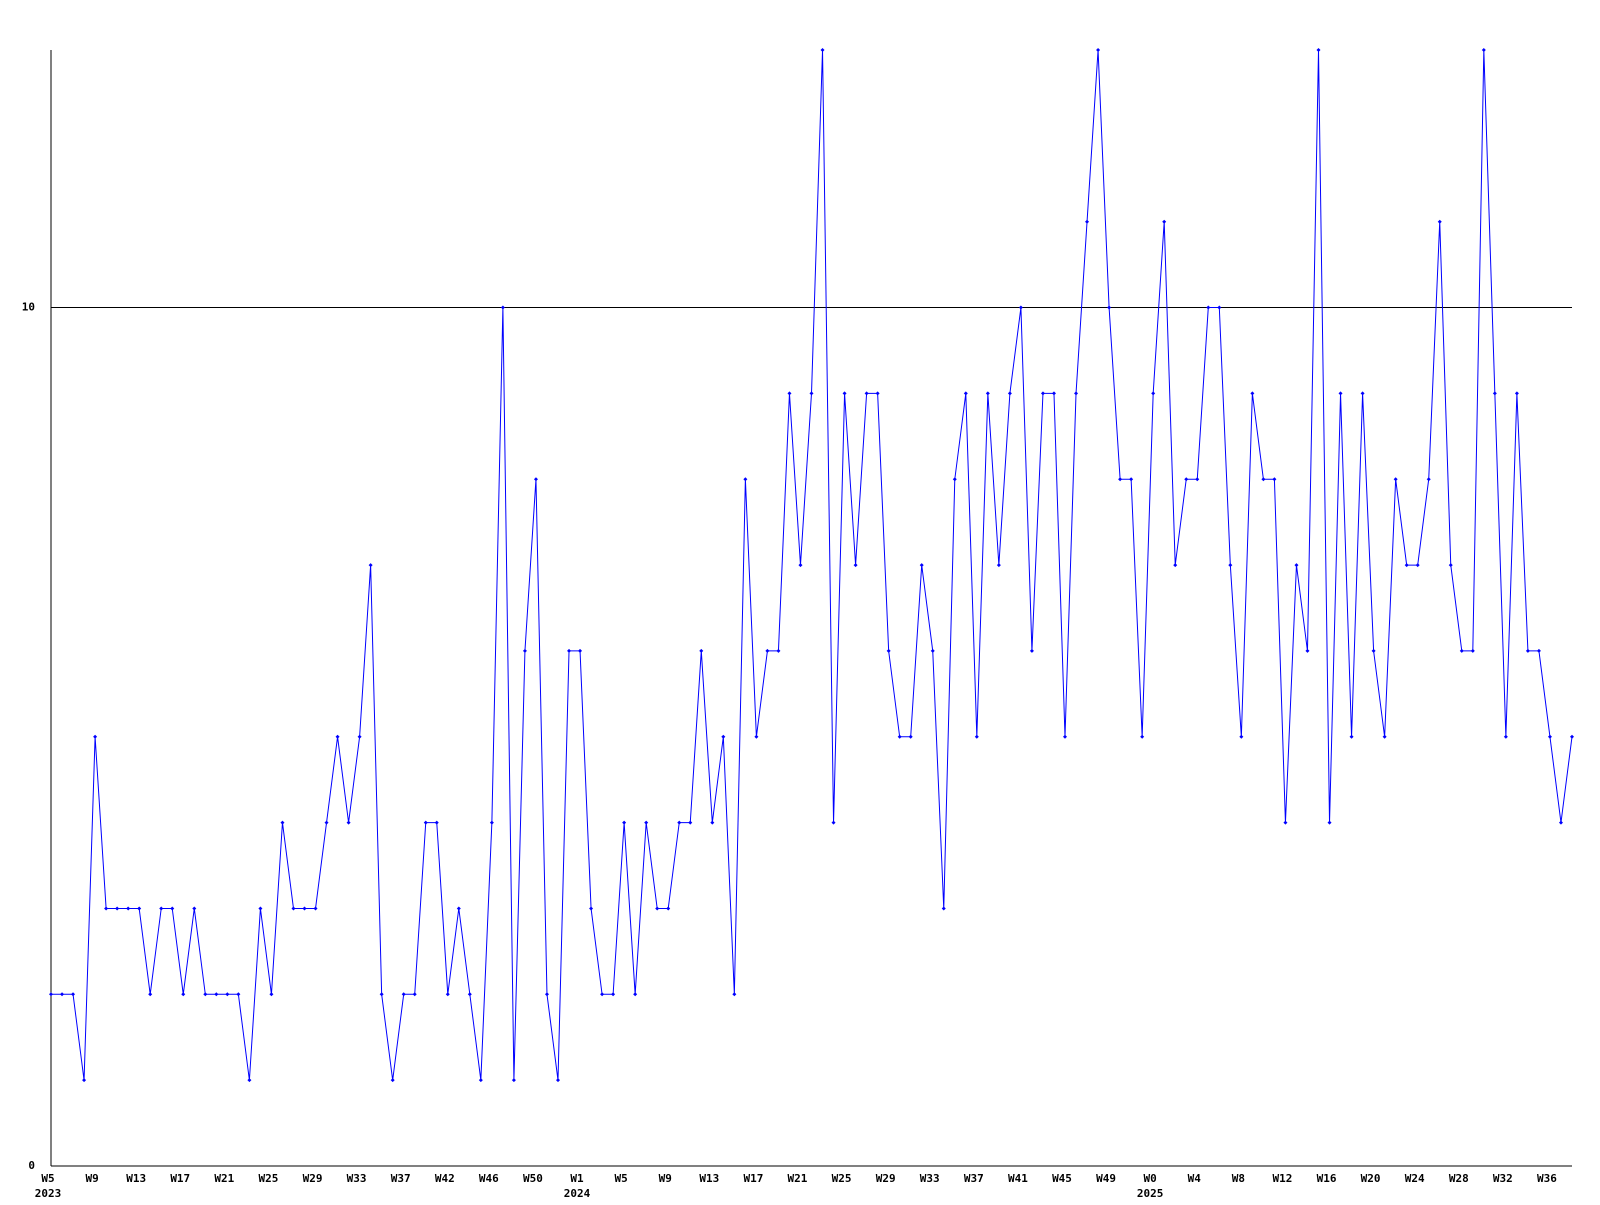  Describe the element at coordinates (1327, 1178) in the screenshot. I see `x-tick-label: W16` at that location.